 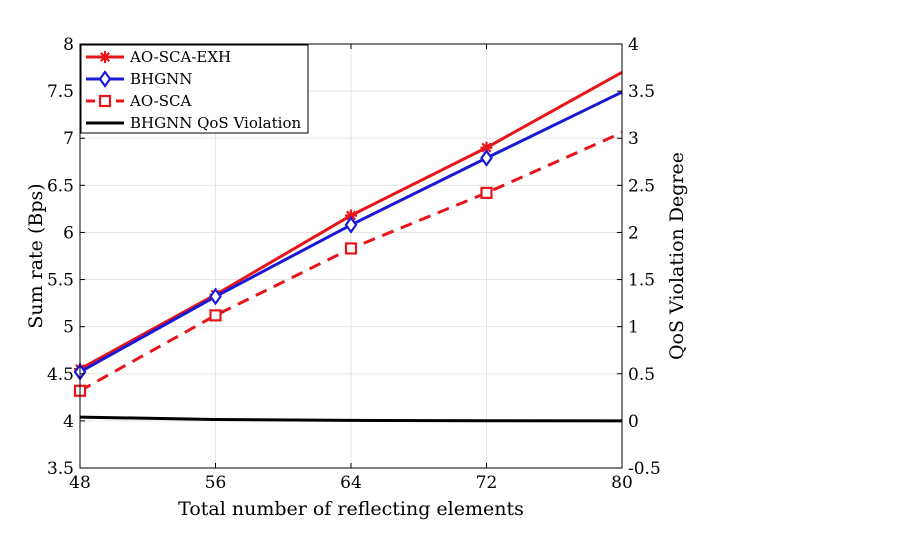 I want to click on y-axis-label: Sum rate (Bps), so click(x=36, y=255).